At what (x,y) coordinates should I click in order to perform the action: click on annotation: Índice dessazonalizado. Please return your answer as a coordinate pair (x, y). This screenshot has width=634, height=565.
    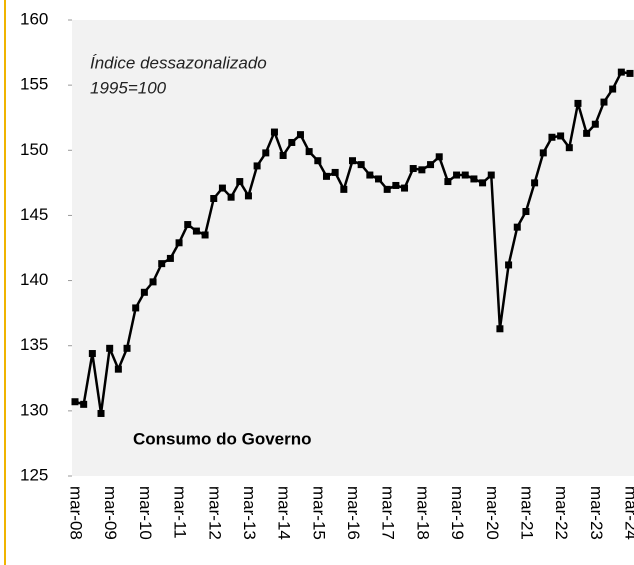
    Looking at the image, I should click on (178, 62).